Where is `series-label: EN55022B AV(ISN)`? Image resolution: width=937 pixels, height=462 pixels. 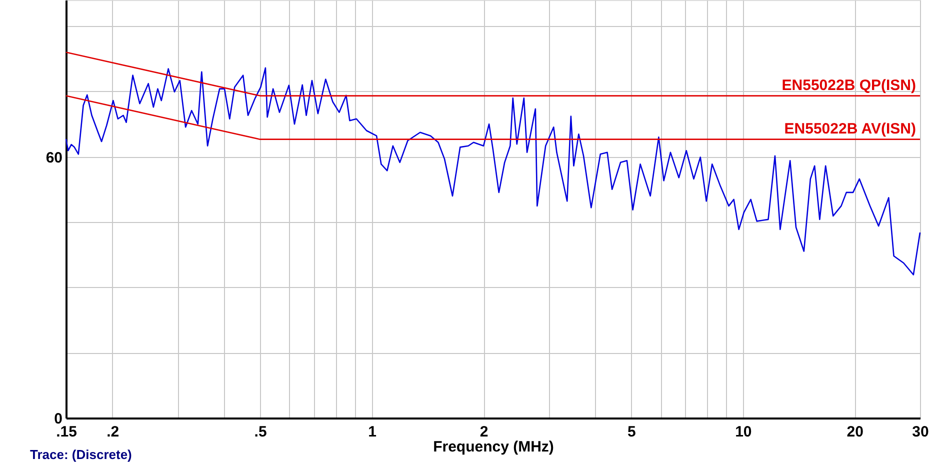 series-label: EN55022B AV(ISN) is located at coordinates (850, 129).